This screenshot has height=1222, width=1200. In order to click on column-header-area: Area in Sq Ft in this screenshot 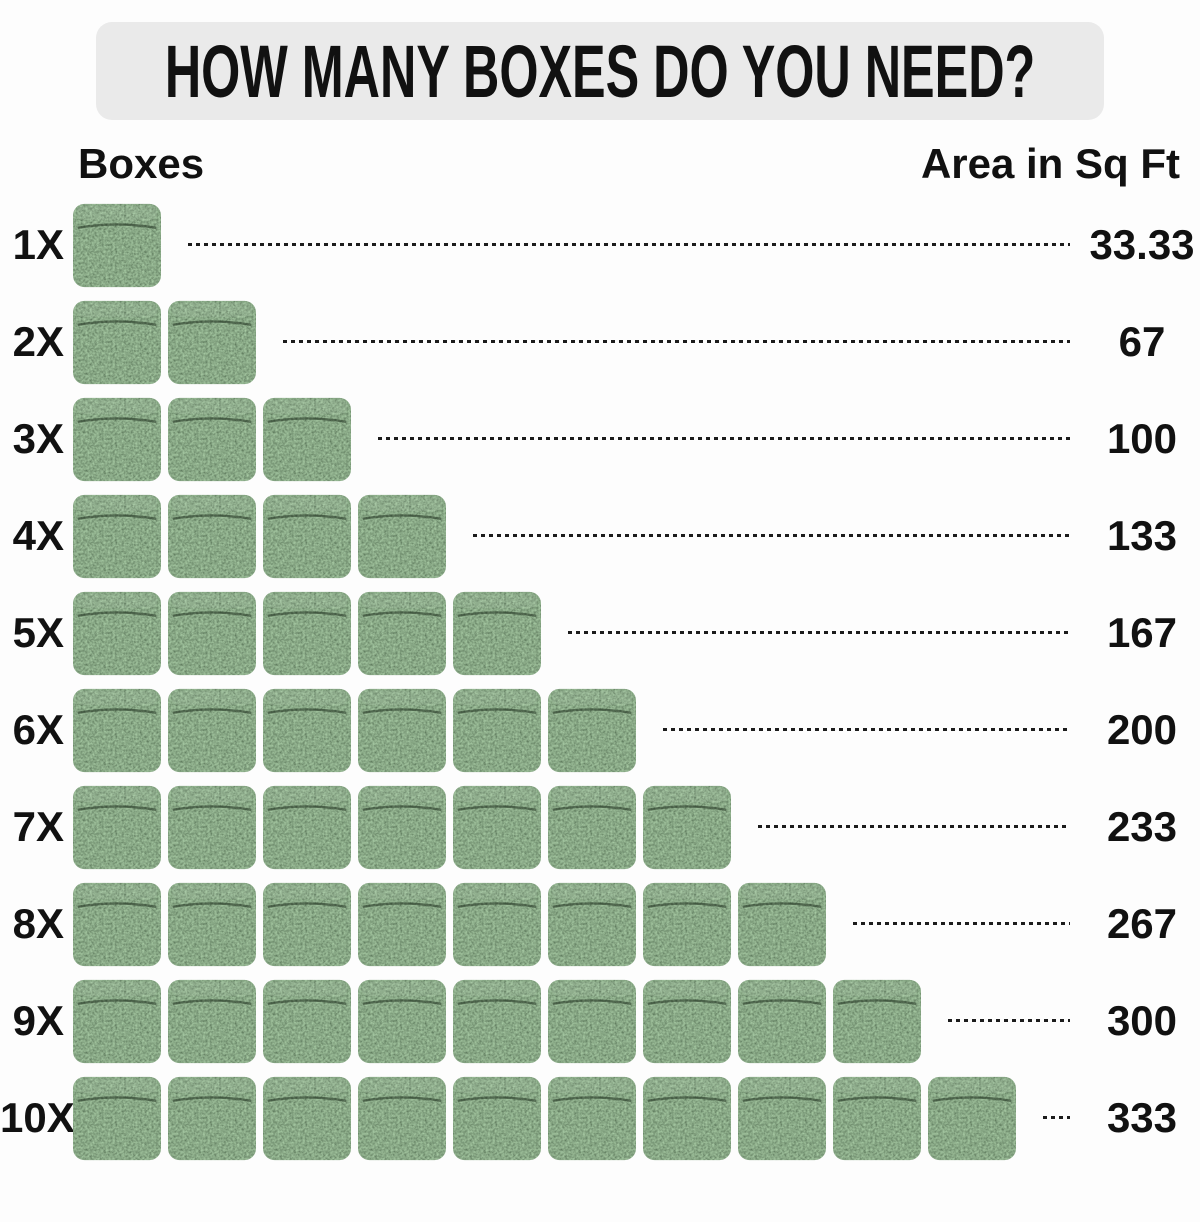, I will do `click(1050, 163)`.